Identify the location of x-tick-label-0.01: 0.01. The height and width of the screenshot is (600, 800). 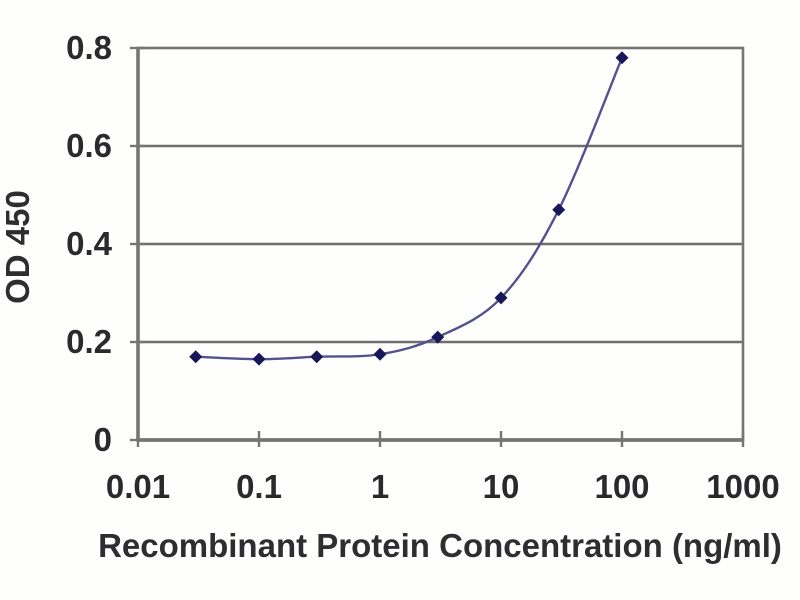
(138, 486).